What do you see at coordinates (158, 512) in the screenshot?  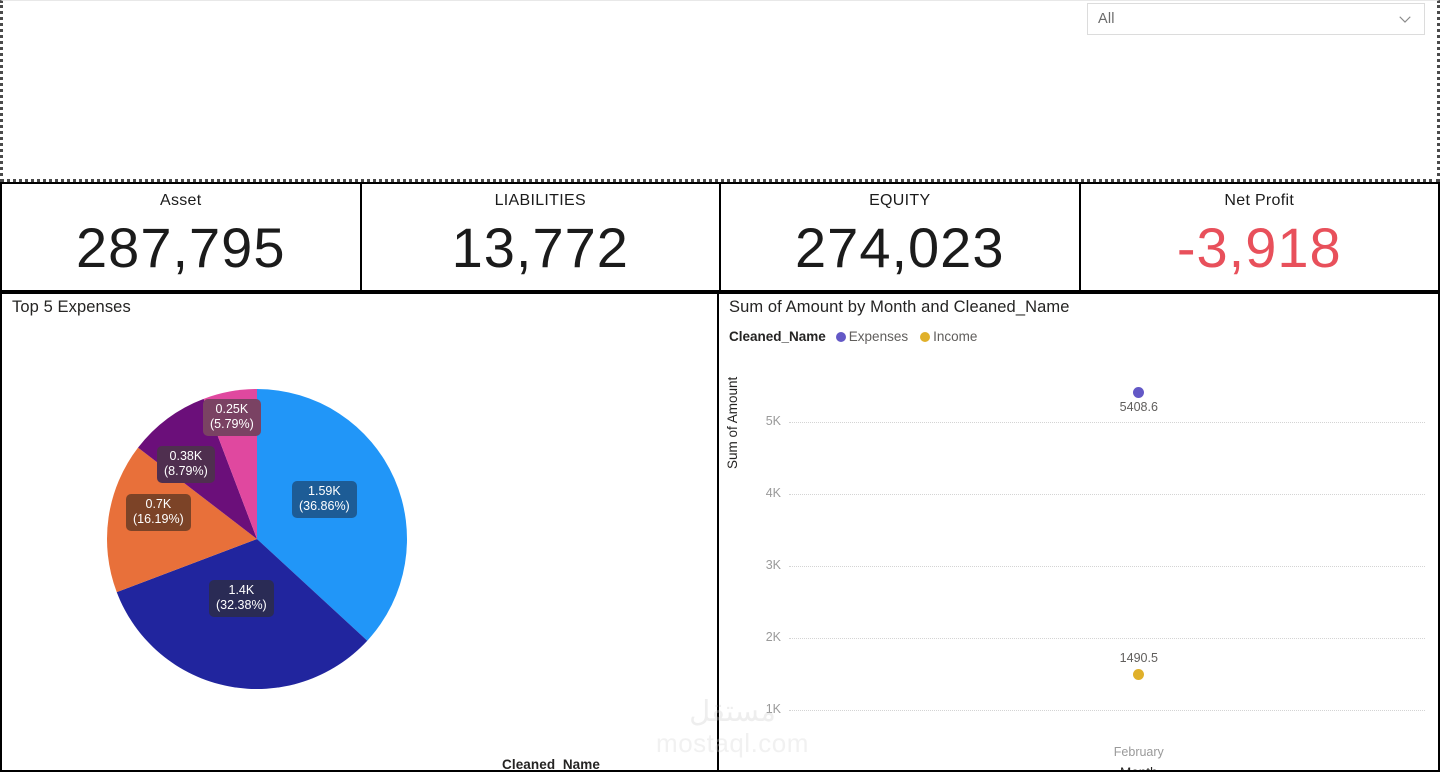 I see `pie-slice-label: 0.7K (16.19%)` at bounding box center [158, 512].